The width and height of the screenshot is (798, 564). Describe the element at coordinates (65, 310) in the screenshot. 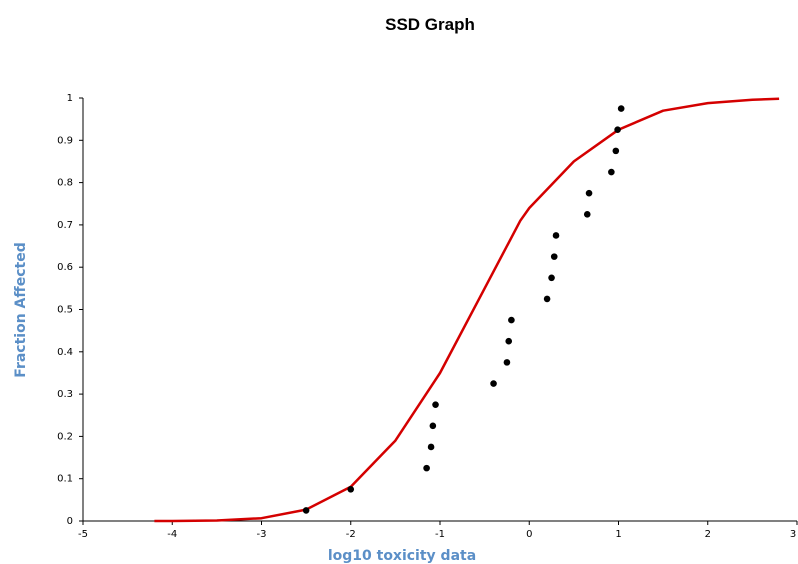

I see `y-tick-label: 0.5` at that location.